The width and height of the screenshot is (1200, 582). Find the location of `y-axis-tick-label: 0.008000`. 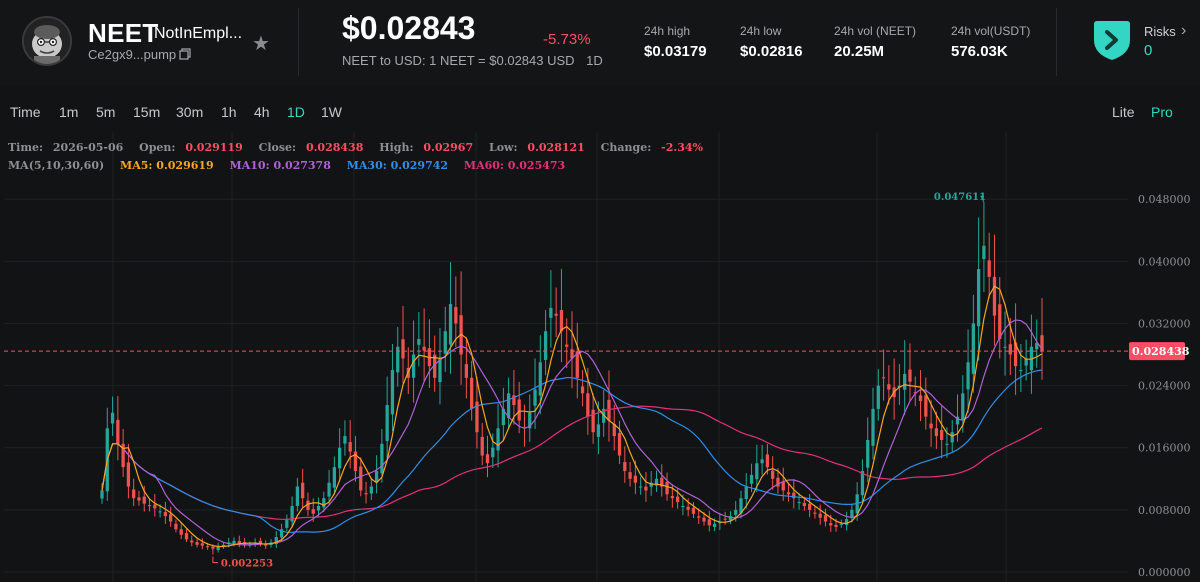

y-axis-tick-label: 0.008000 is located at coordinates (1164, 510).